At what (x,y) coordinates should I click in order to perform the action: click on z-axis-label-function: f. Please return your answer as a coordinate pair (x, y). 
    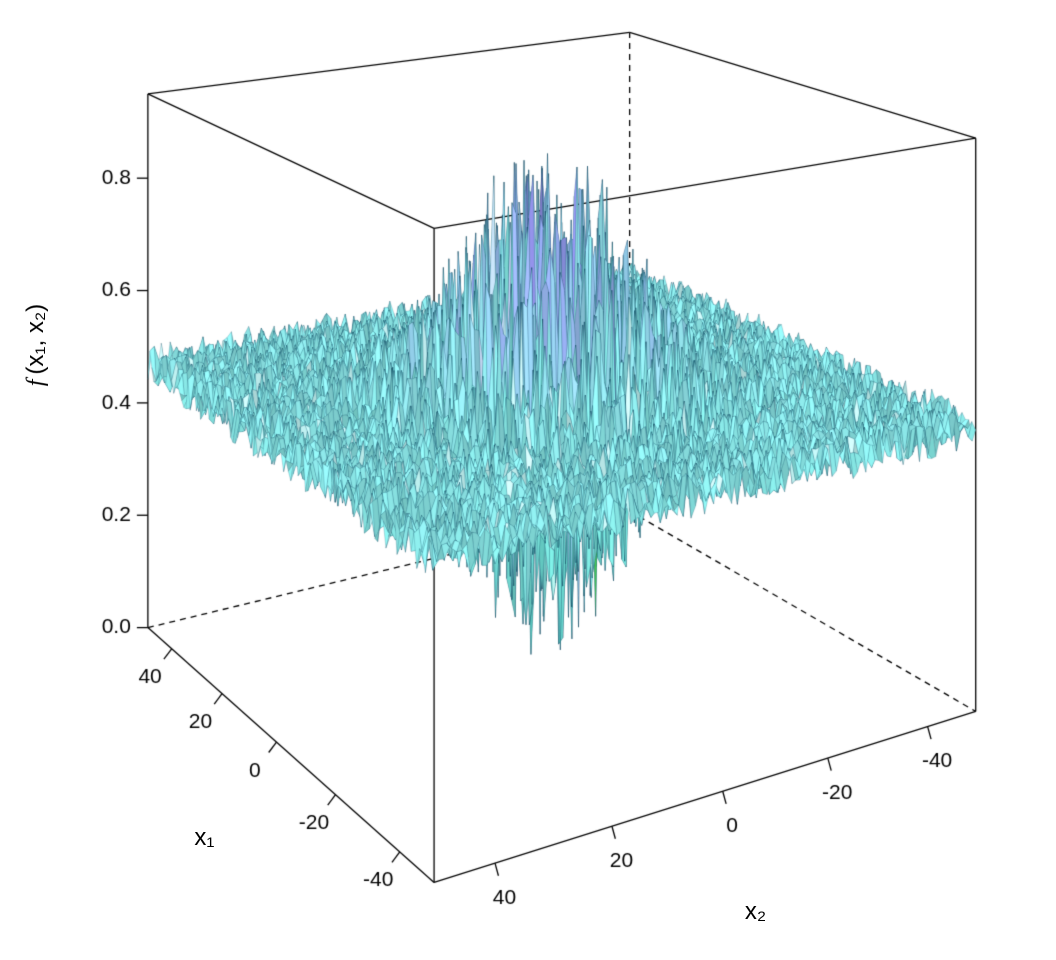
    Looking at the image, I should click on (35, 382).